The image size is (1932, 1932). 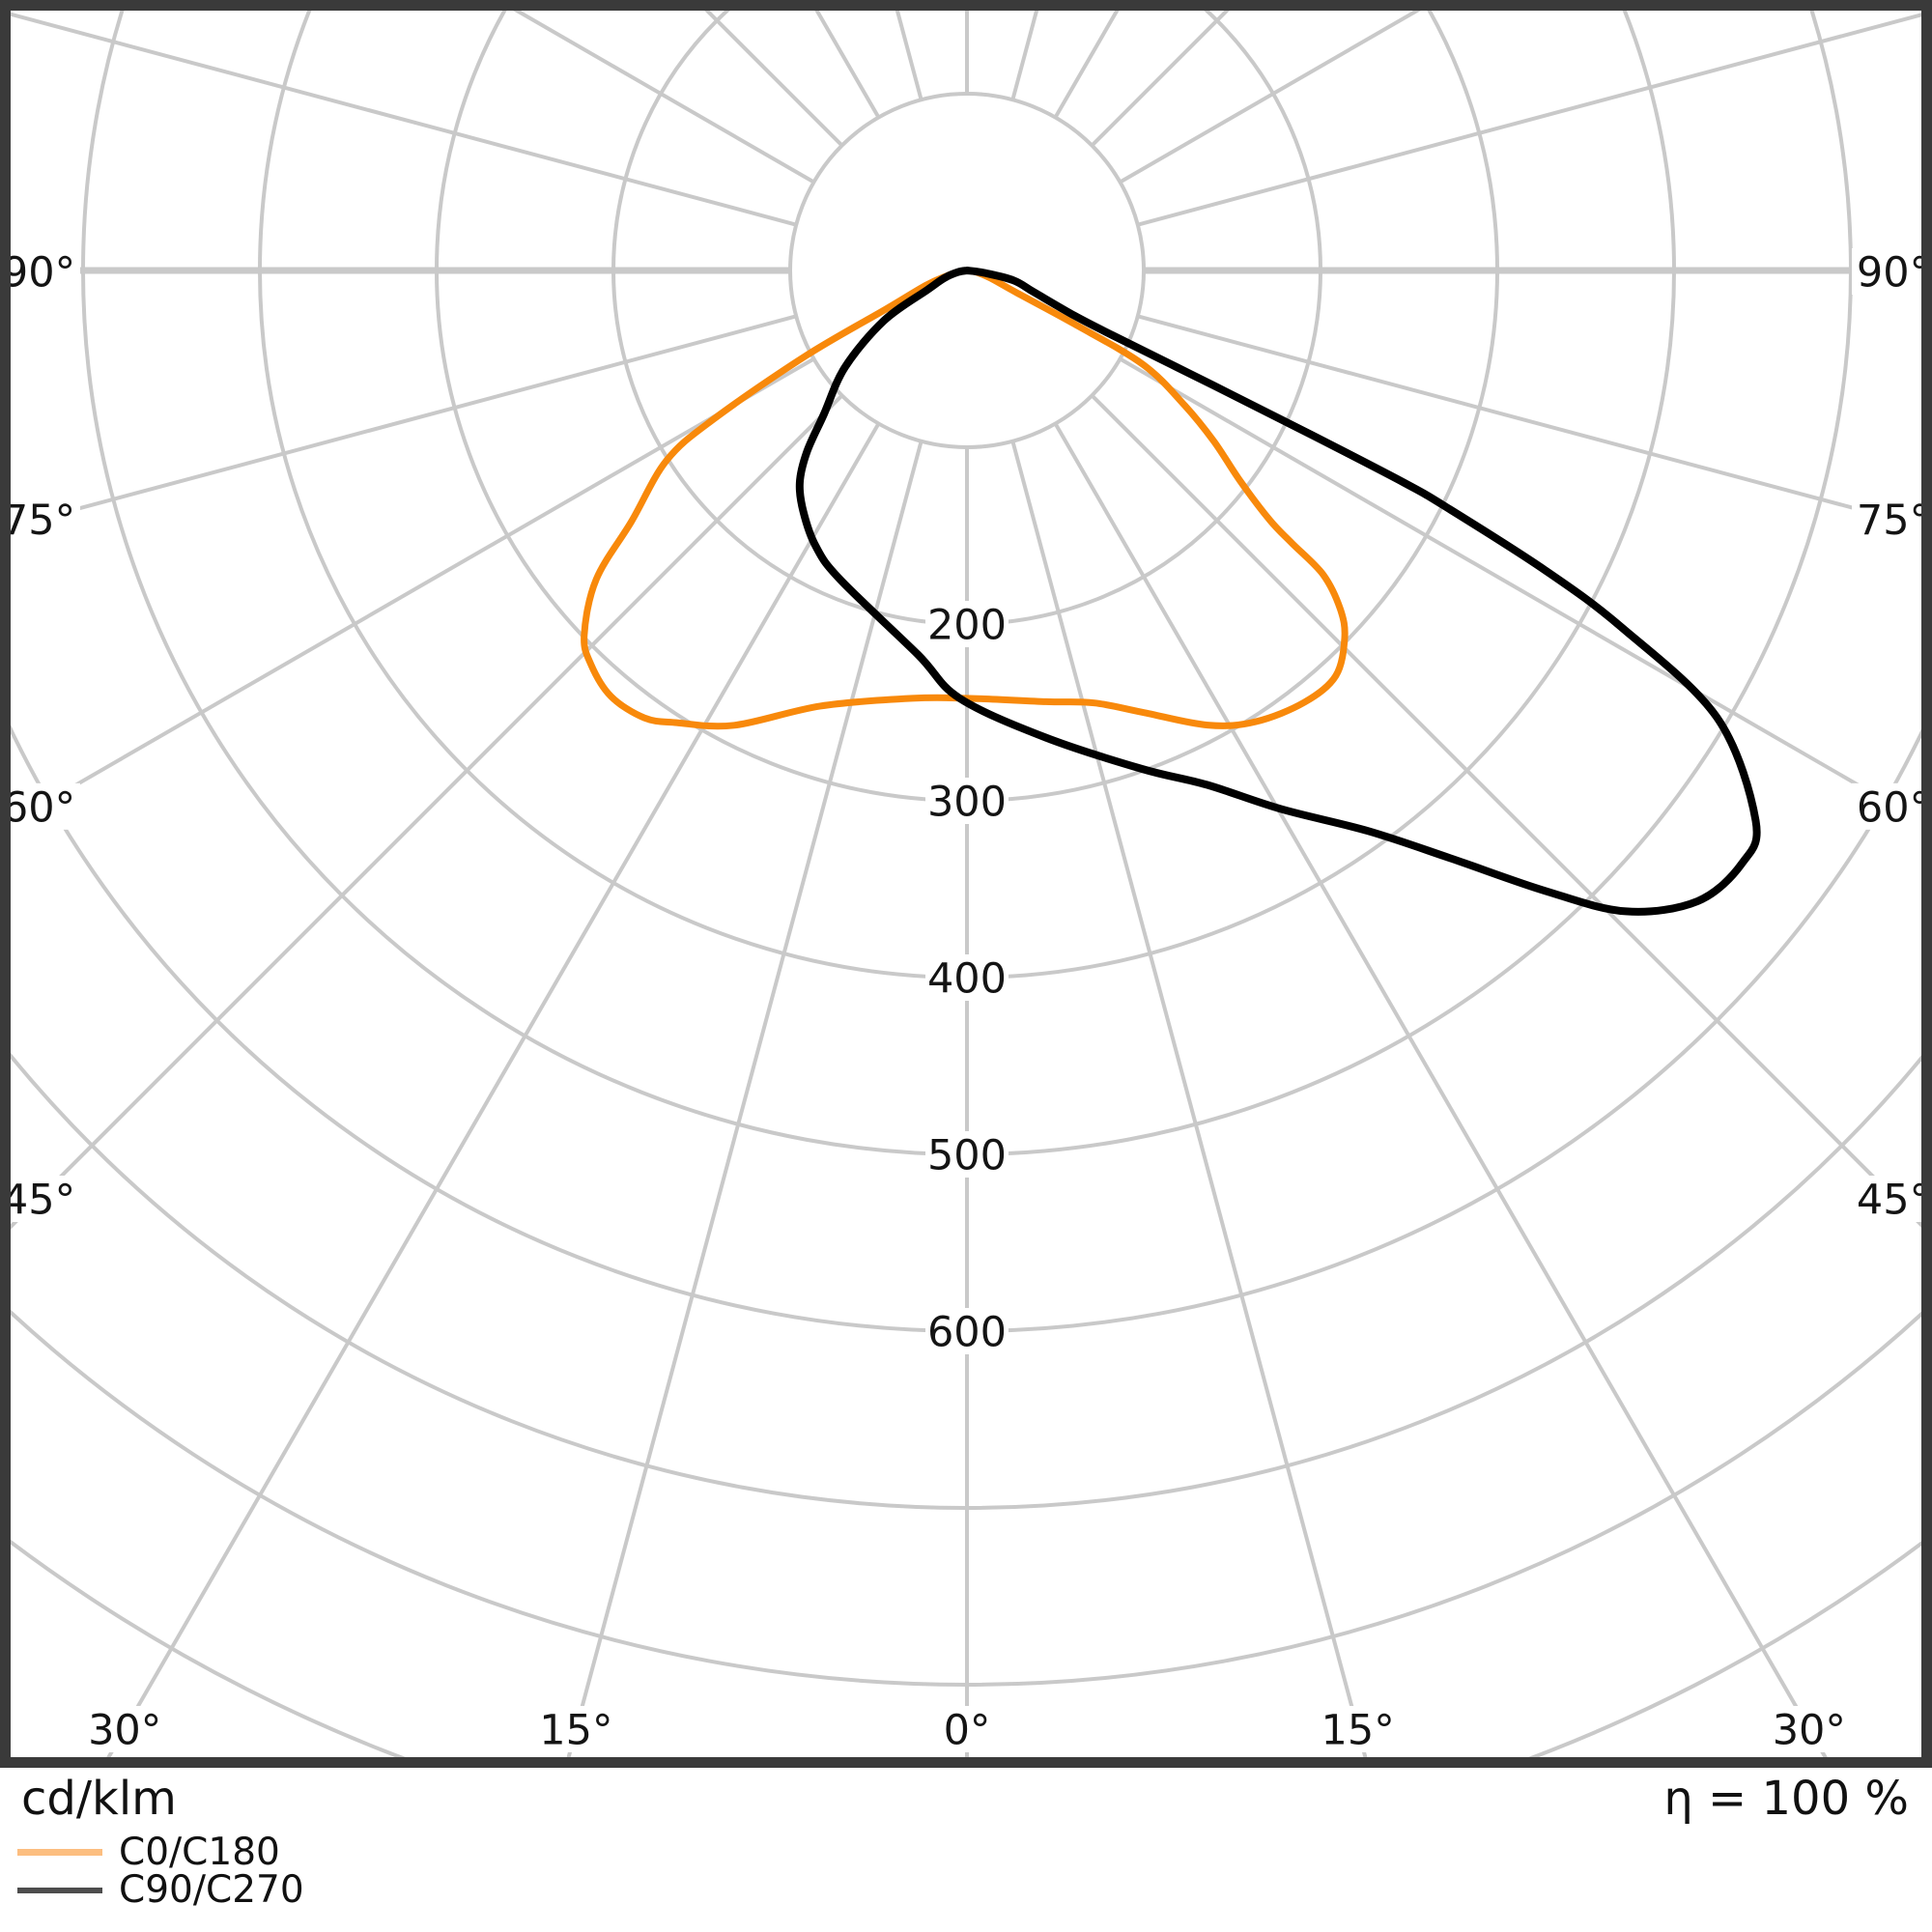 I want to click on radial-tick-label: 500, so click(x=967, y=1155).